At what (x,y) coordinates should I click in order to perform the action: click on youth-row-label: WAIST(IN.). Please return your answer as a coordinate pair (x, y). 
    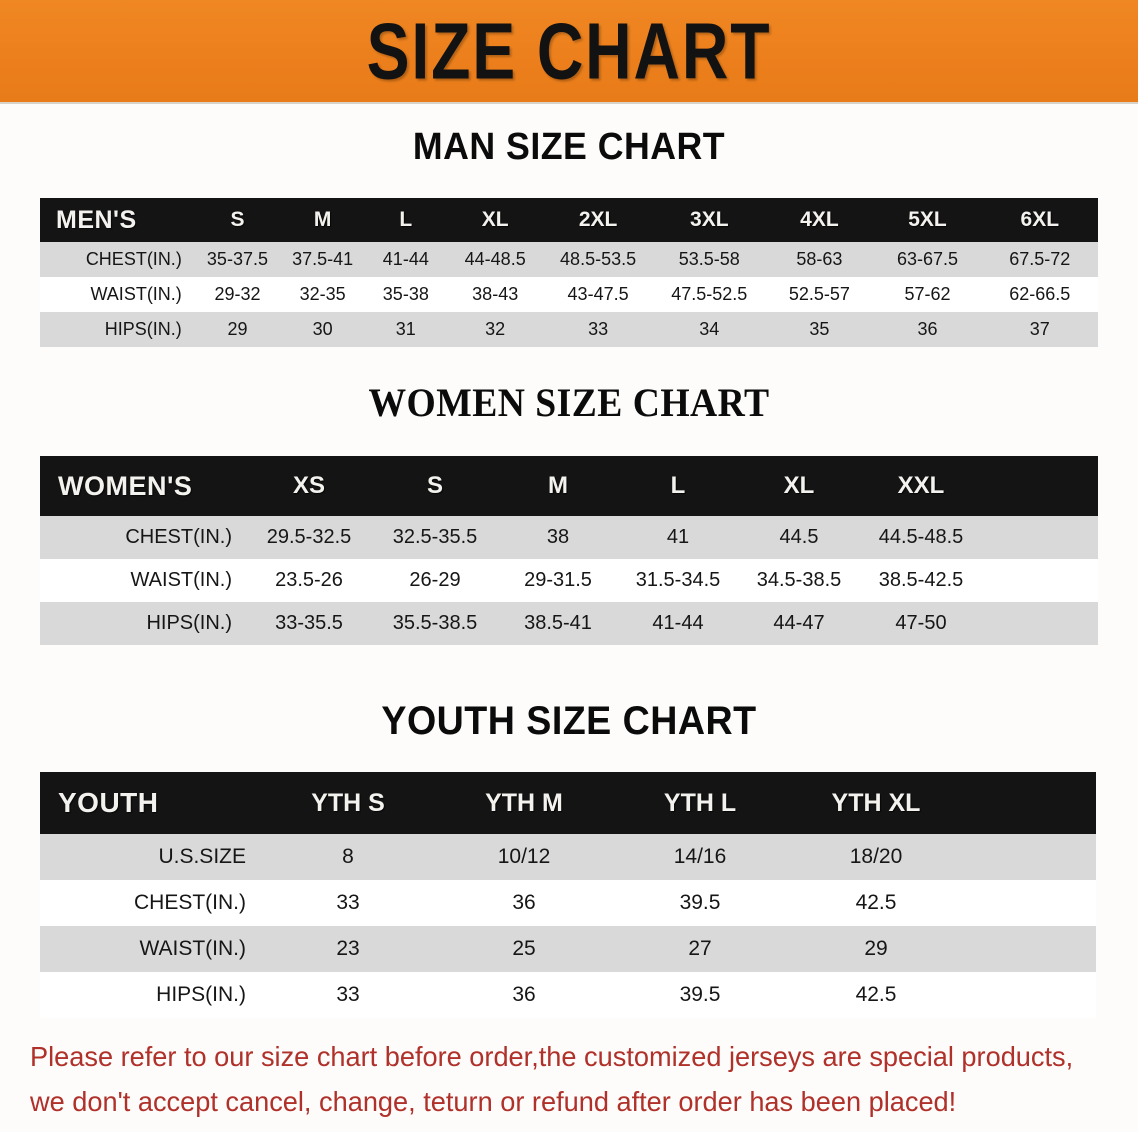
    Looking at the image, I should click on (192, 948).